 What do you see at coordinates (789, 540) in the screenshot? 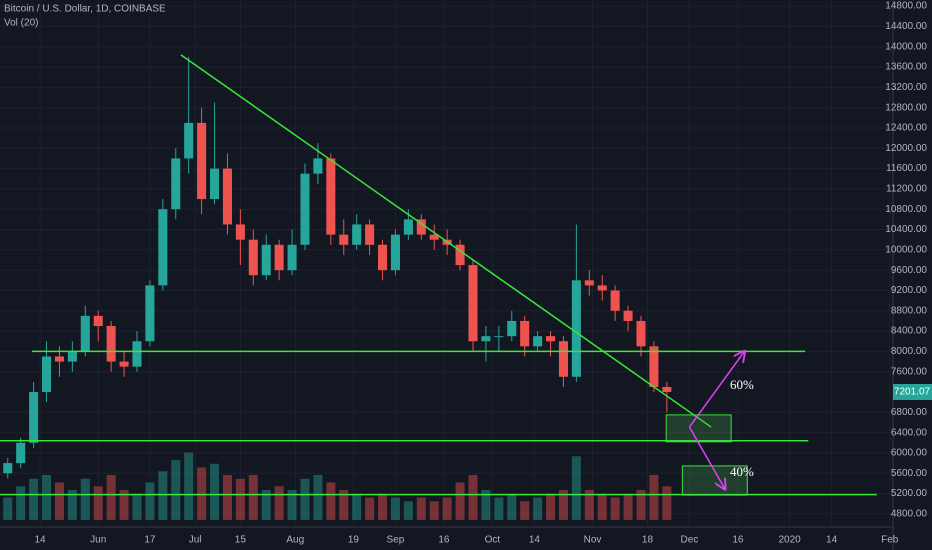
I see `x-tick-label: 2020` at bounding box center [789, 540].